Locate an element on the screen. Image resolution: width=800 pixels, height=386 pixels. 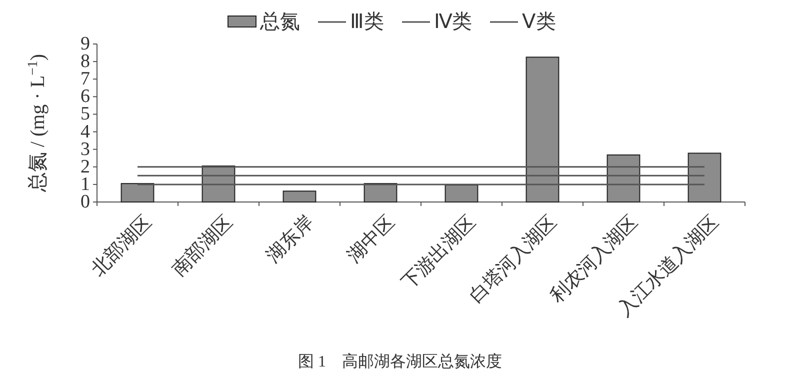
legend-label: Ⅴ类 is located at coordinates (539, 22).